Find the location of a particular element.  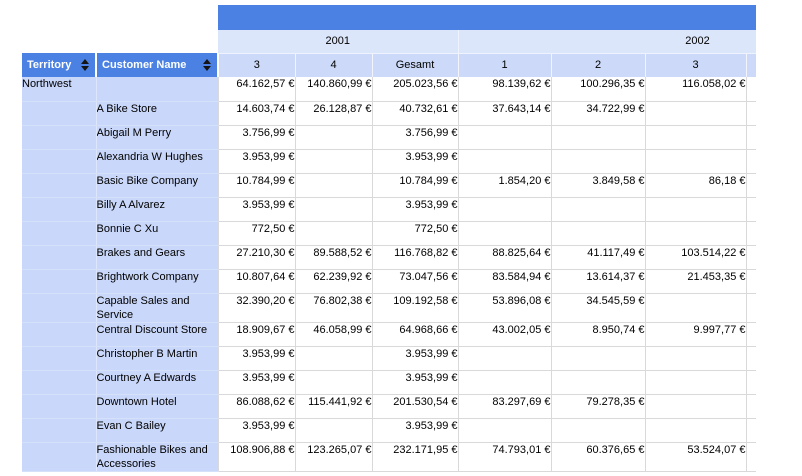

customer-cell: Brakes and Gears is located at coordinates (157, 257).